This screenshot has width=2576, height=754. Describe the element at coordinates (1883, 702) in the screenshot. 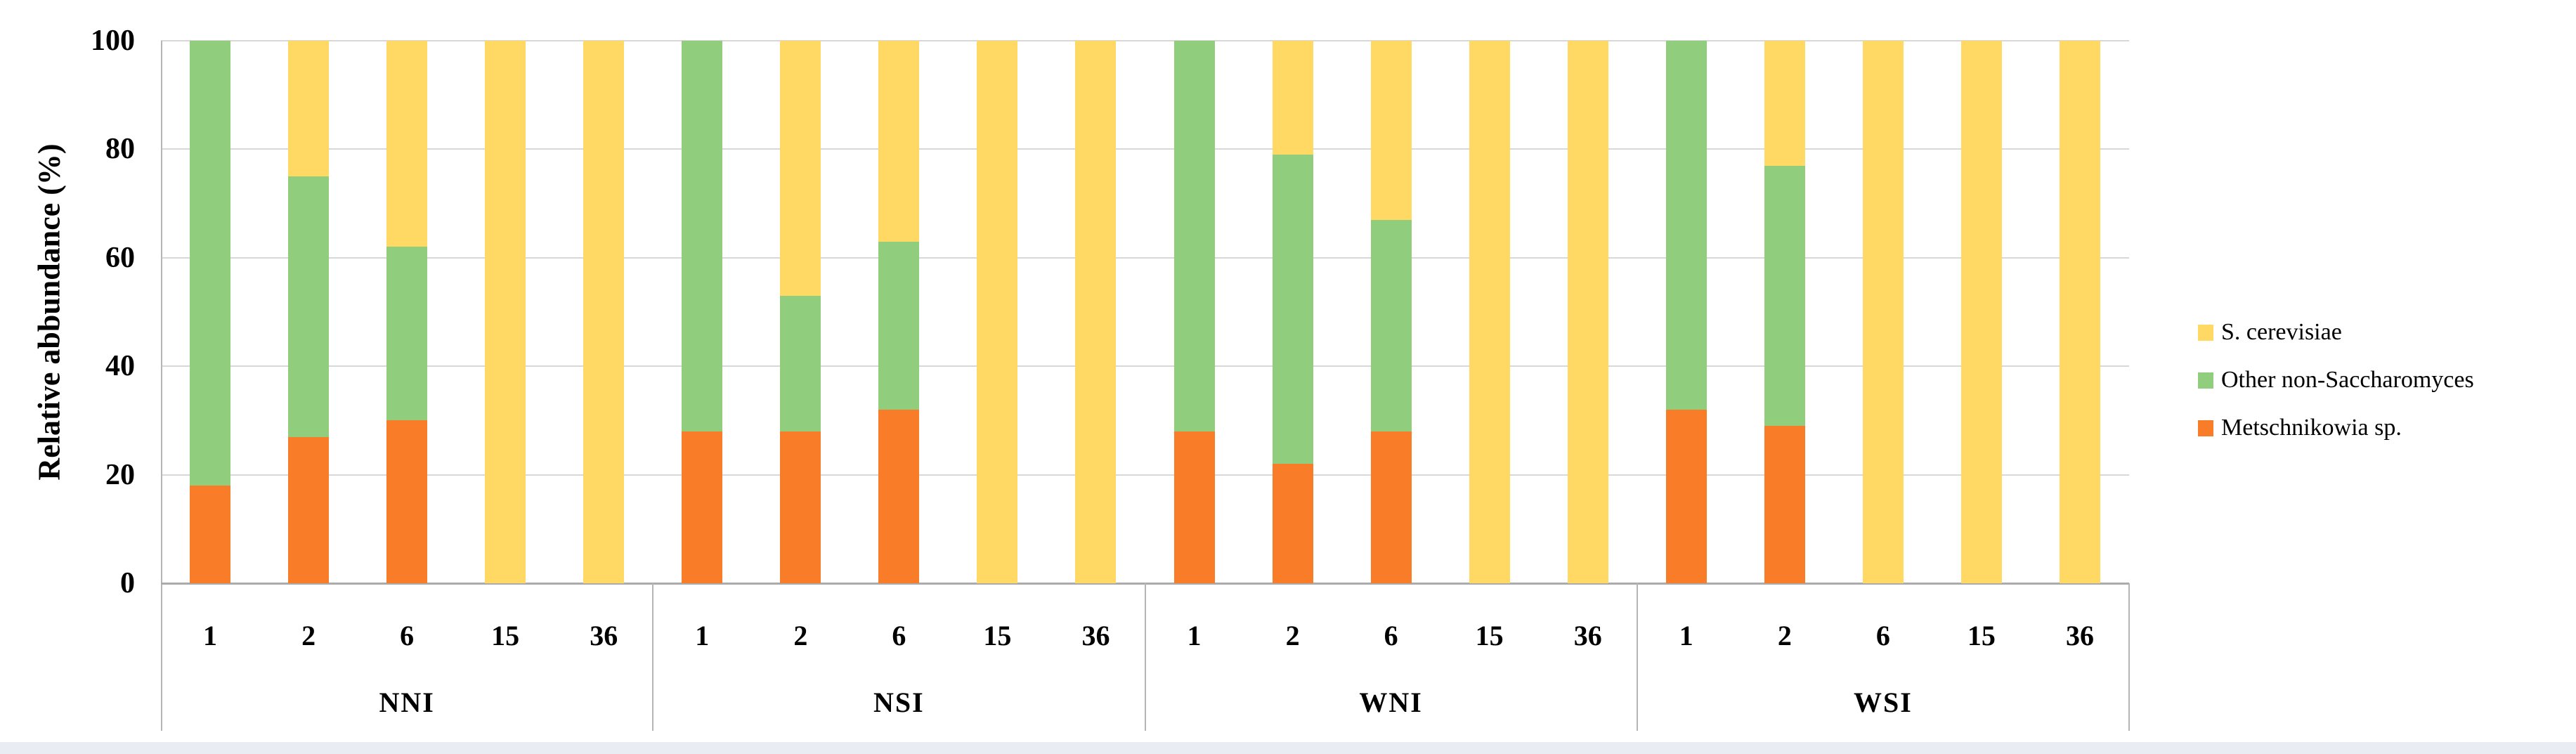

I see `group-label-WSI: WSI` at that location.